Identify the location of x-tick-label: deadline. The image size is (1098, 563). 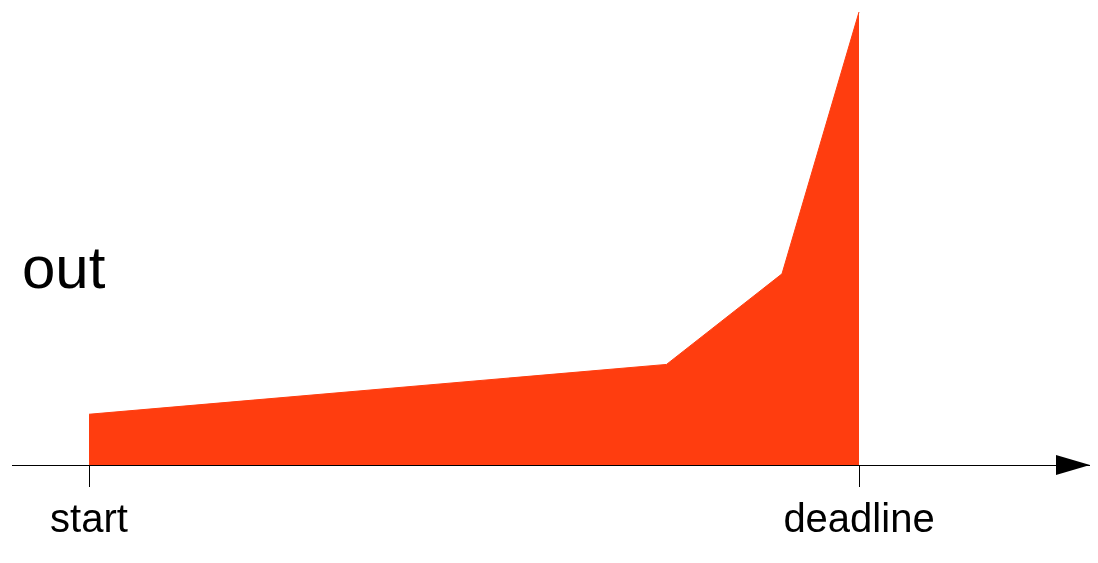
(859, 518).